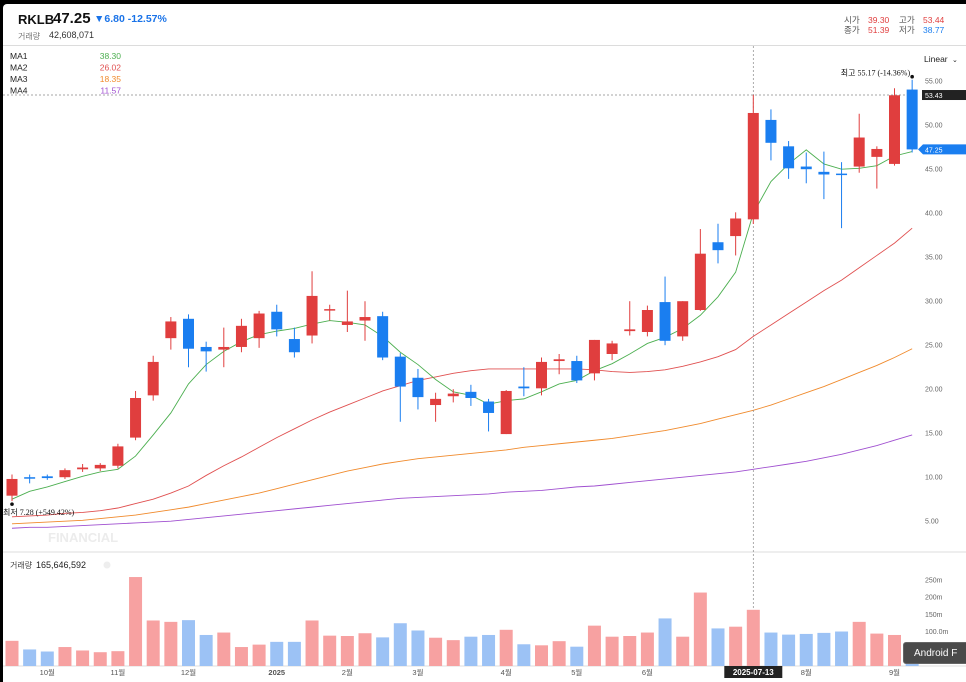 The width and height of the screenshot is (966, 682). I want to click on ohlc-low: 저가 38.77, so click(921, 30).